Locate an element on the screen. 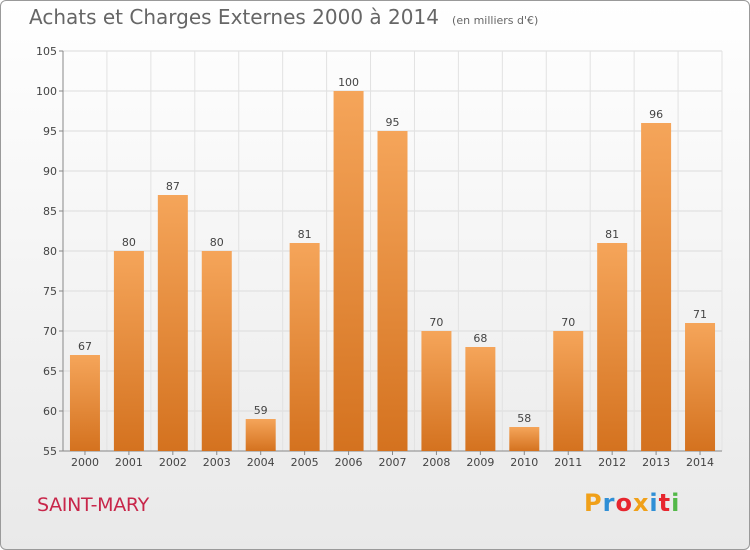 This screenshot has width=750, height=550. y-tick-label: 55 is located at coordinates (50, 451).